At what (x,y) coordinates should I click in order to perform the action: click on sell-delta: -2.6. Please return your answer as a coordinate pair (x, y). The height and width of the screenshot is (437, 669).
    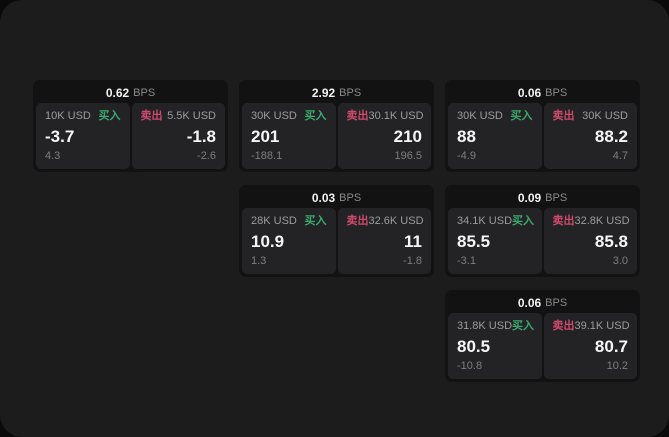
    Looking at the image, I should click on (206, 156).